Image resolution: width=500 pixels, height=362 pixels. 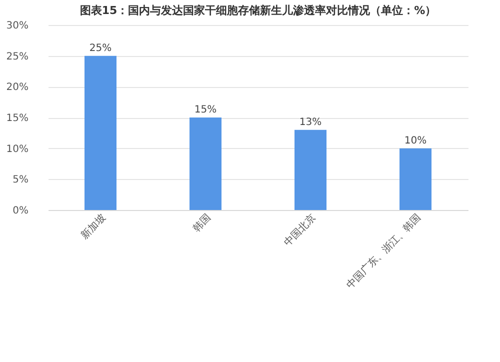 What do you see at coordinates (384, 251) in the screenshot?
I see `x-tick-label: 中国广东、浙江、韩国` at bounding box center [384, 251].